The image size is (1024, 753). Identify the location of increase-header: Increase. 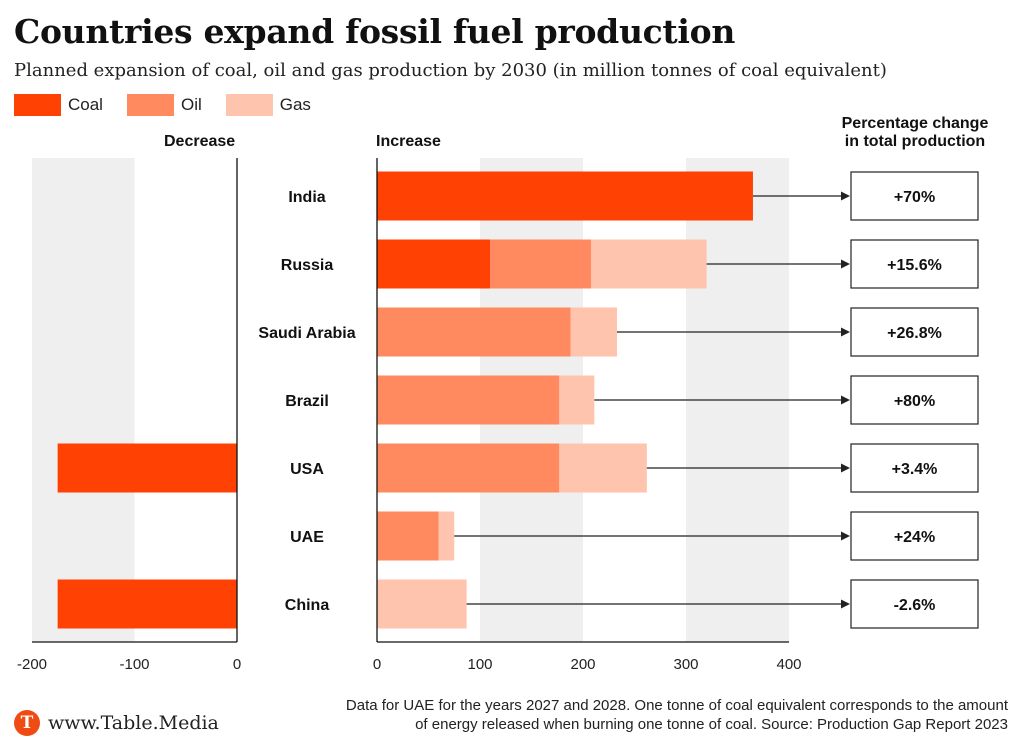
(408, 141).